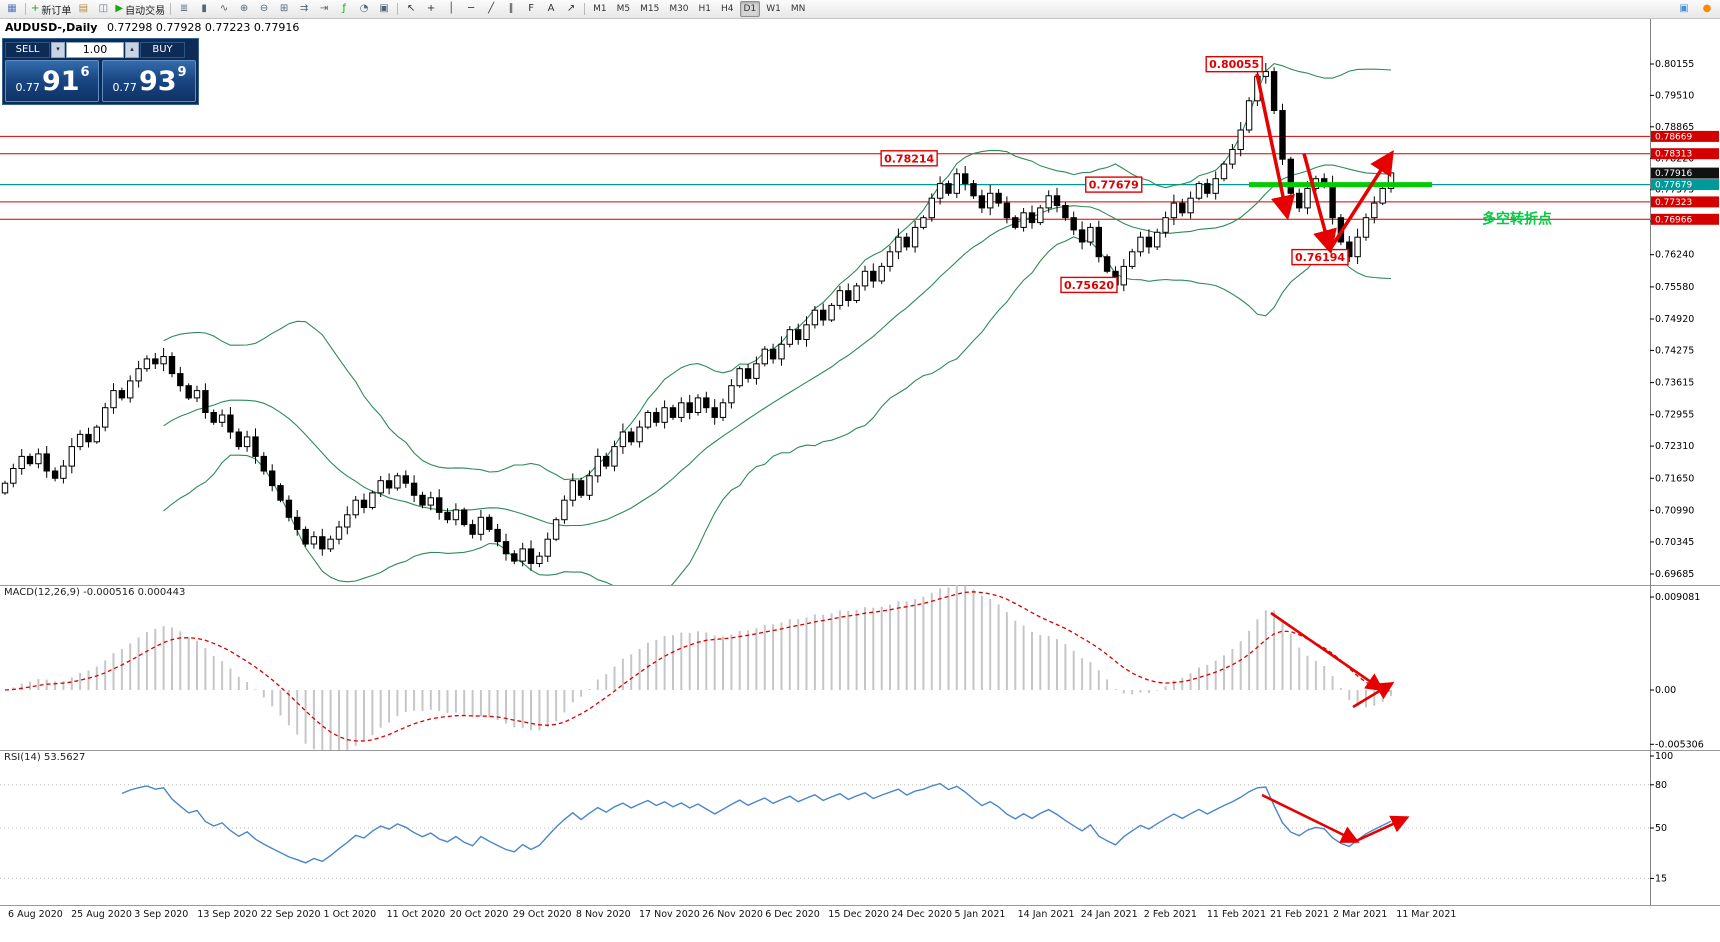  I want to click on market-watch-icon: ◫, so click(103, 9).